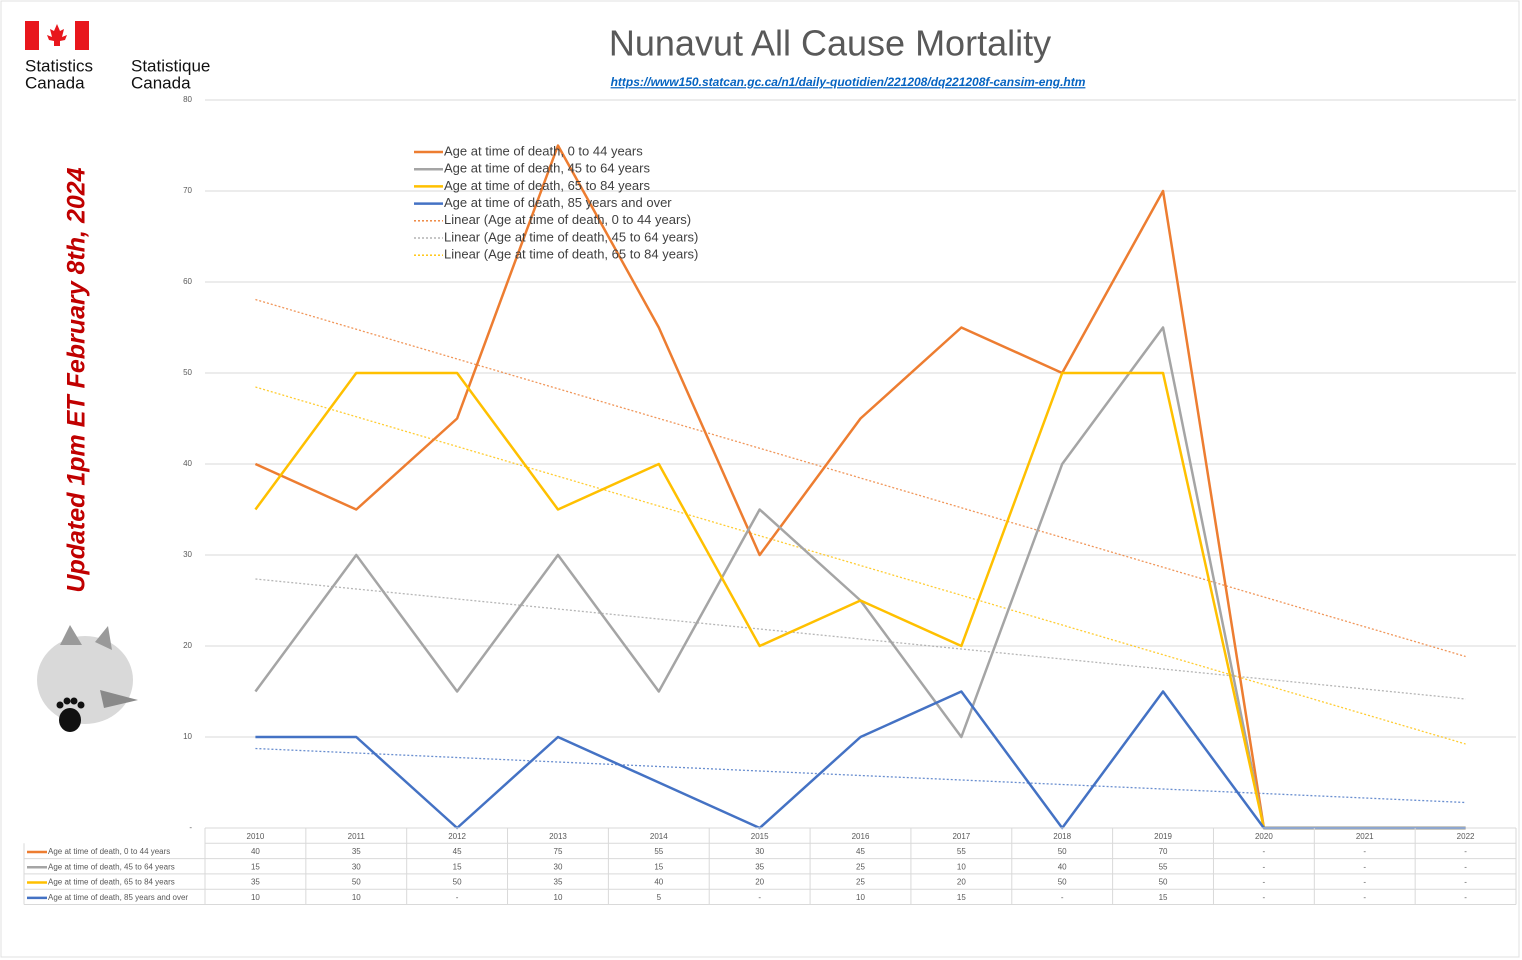 The image size is (1522, 960). What do you see at coordinates (170, 65) in the screenshot?
I see `logo-text: Statistique` at bounding box center [170, 65].